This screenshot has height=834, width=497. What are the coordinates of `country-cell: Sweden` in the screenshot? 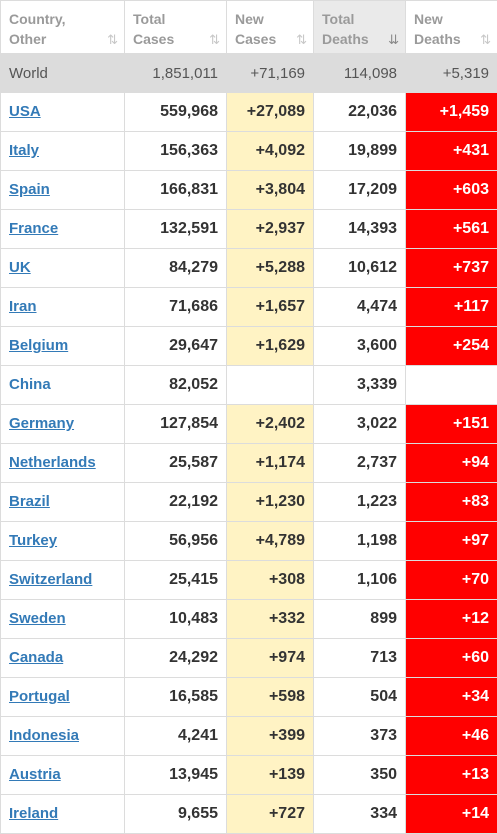 It's located at (63, 619).